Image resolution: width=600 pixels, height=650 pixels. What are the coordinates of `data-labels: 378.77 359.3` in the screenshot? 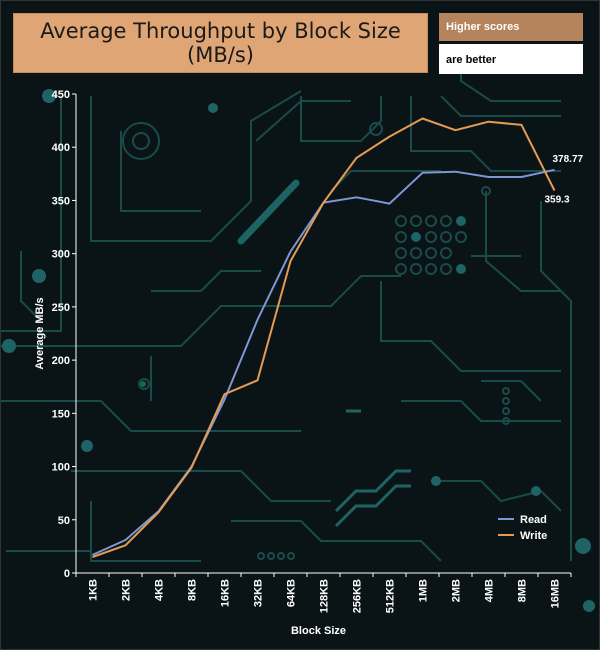 It's located at (564, 180).